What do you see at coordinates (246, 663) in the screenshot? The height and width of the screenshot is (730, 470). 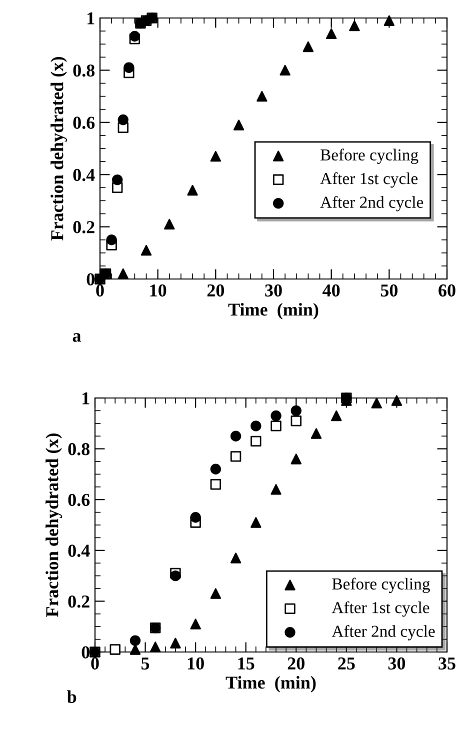 I see `x-tick-label: 15` at bounding box center [246, 663].